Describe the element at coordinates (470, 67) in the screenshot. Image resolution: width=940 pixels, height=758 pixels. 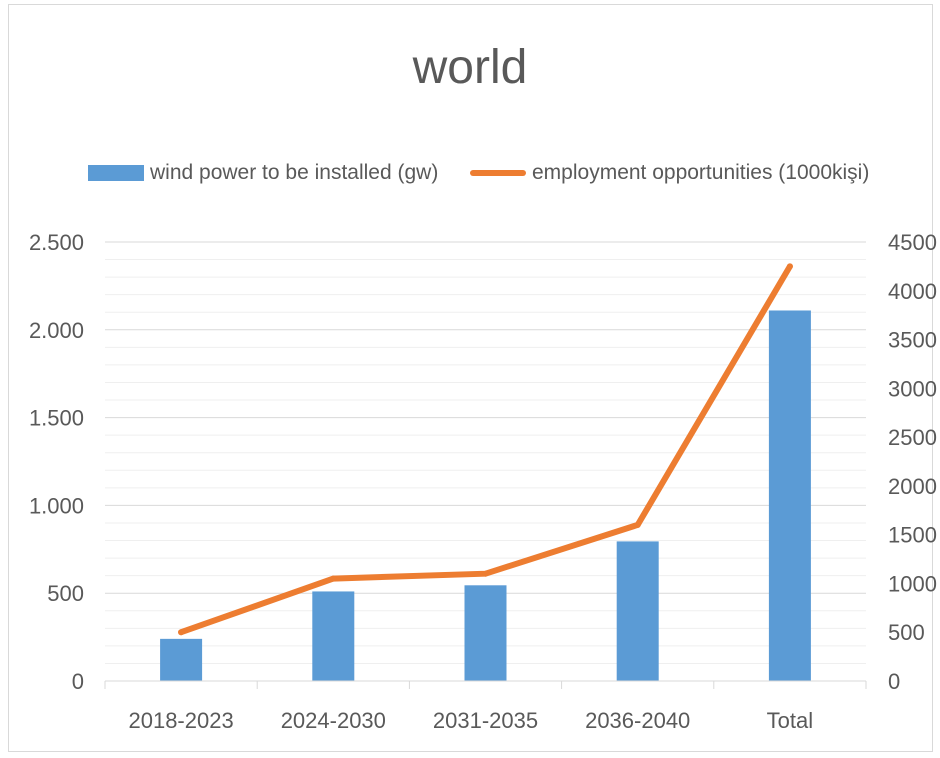
I see `chart-title: world` at that location.